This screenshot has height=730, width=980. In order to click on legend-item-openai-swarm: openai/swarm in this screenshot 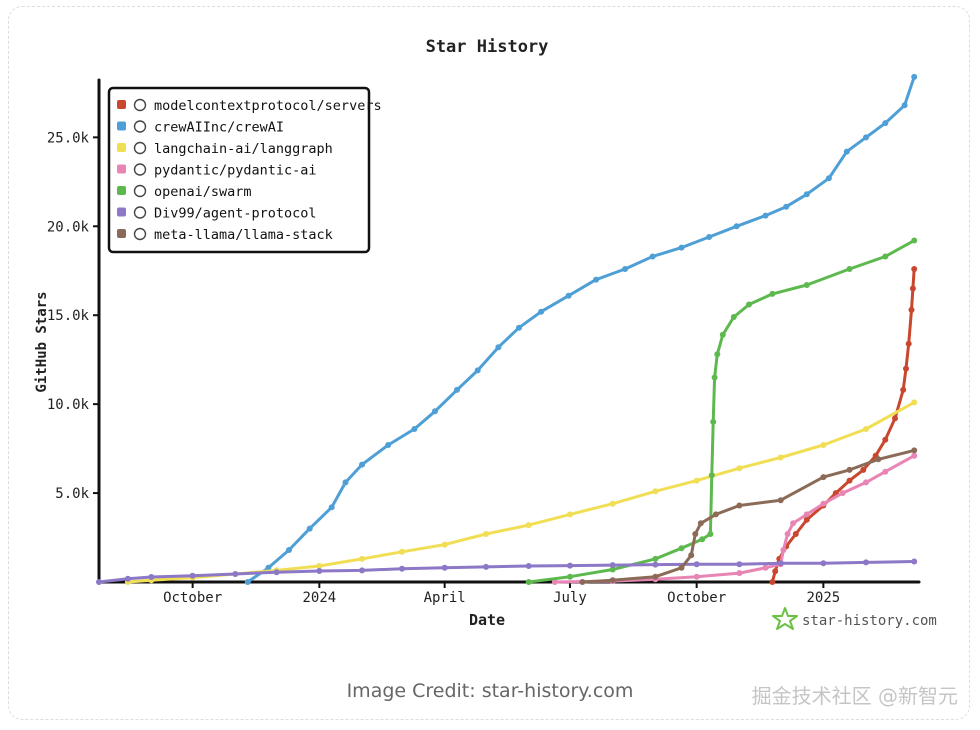, I will do `click(184, 192)`.